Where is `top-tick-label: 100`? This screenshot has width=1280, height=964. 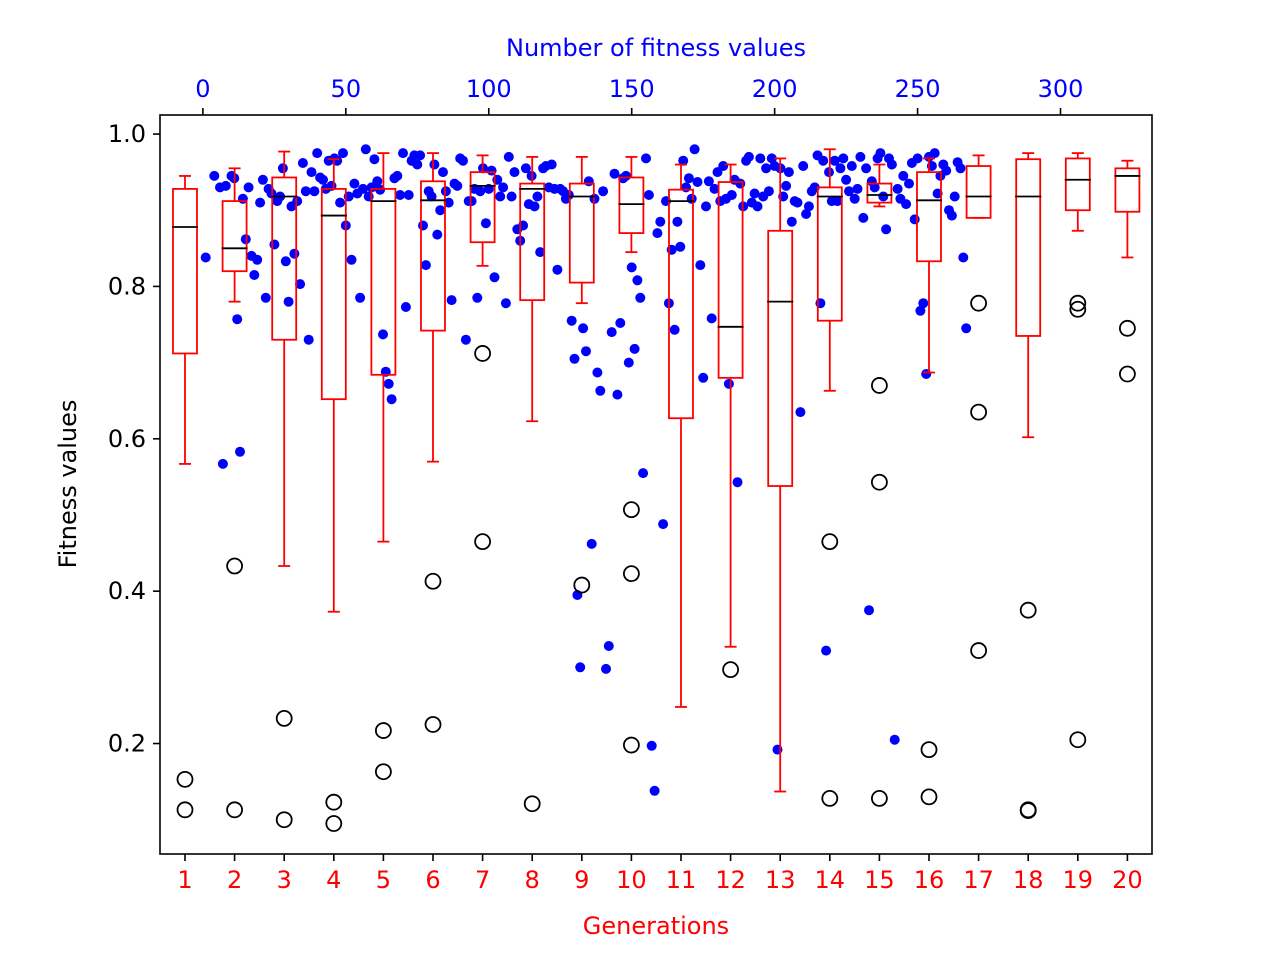
top-tick-label: 100 is located at coordinates (489, 89).